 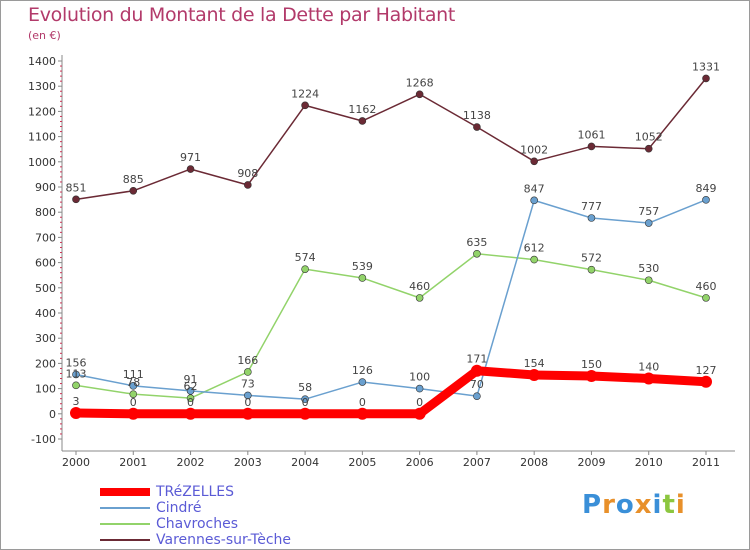 What do you see at coordinates (45, 263) in the screenshot?
I see `y-tick-label: 600` at bounding box center [45, 263].